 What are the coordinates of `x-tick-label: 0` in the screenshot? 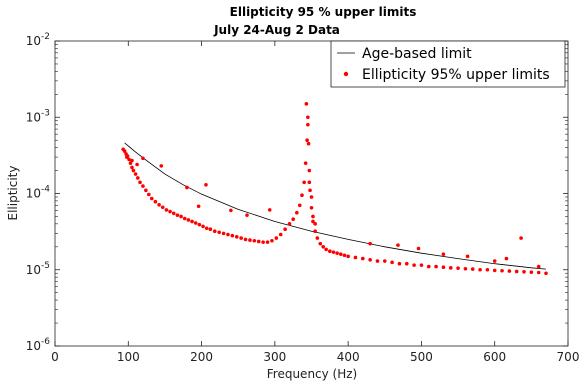 It's located at (55, 357).